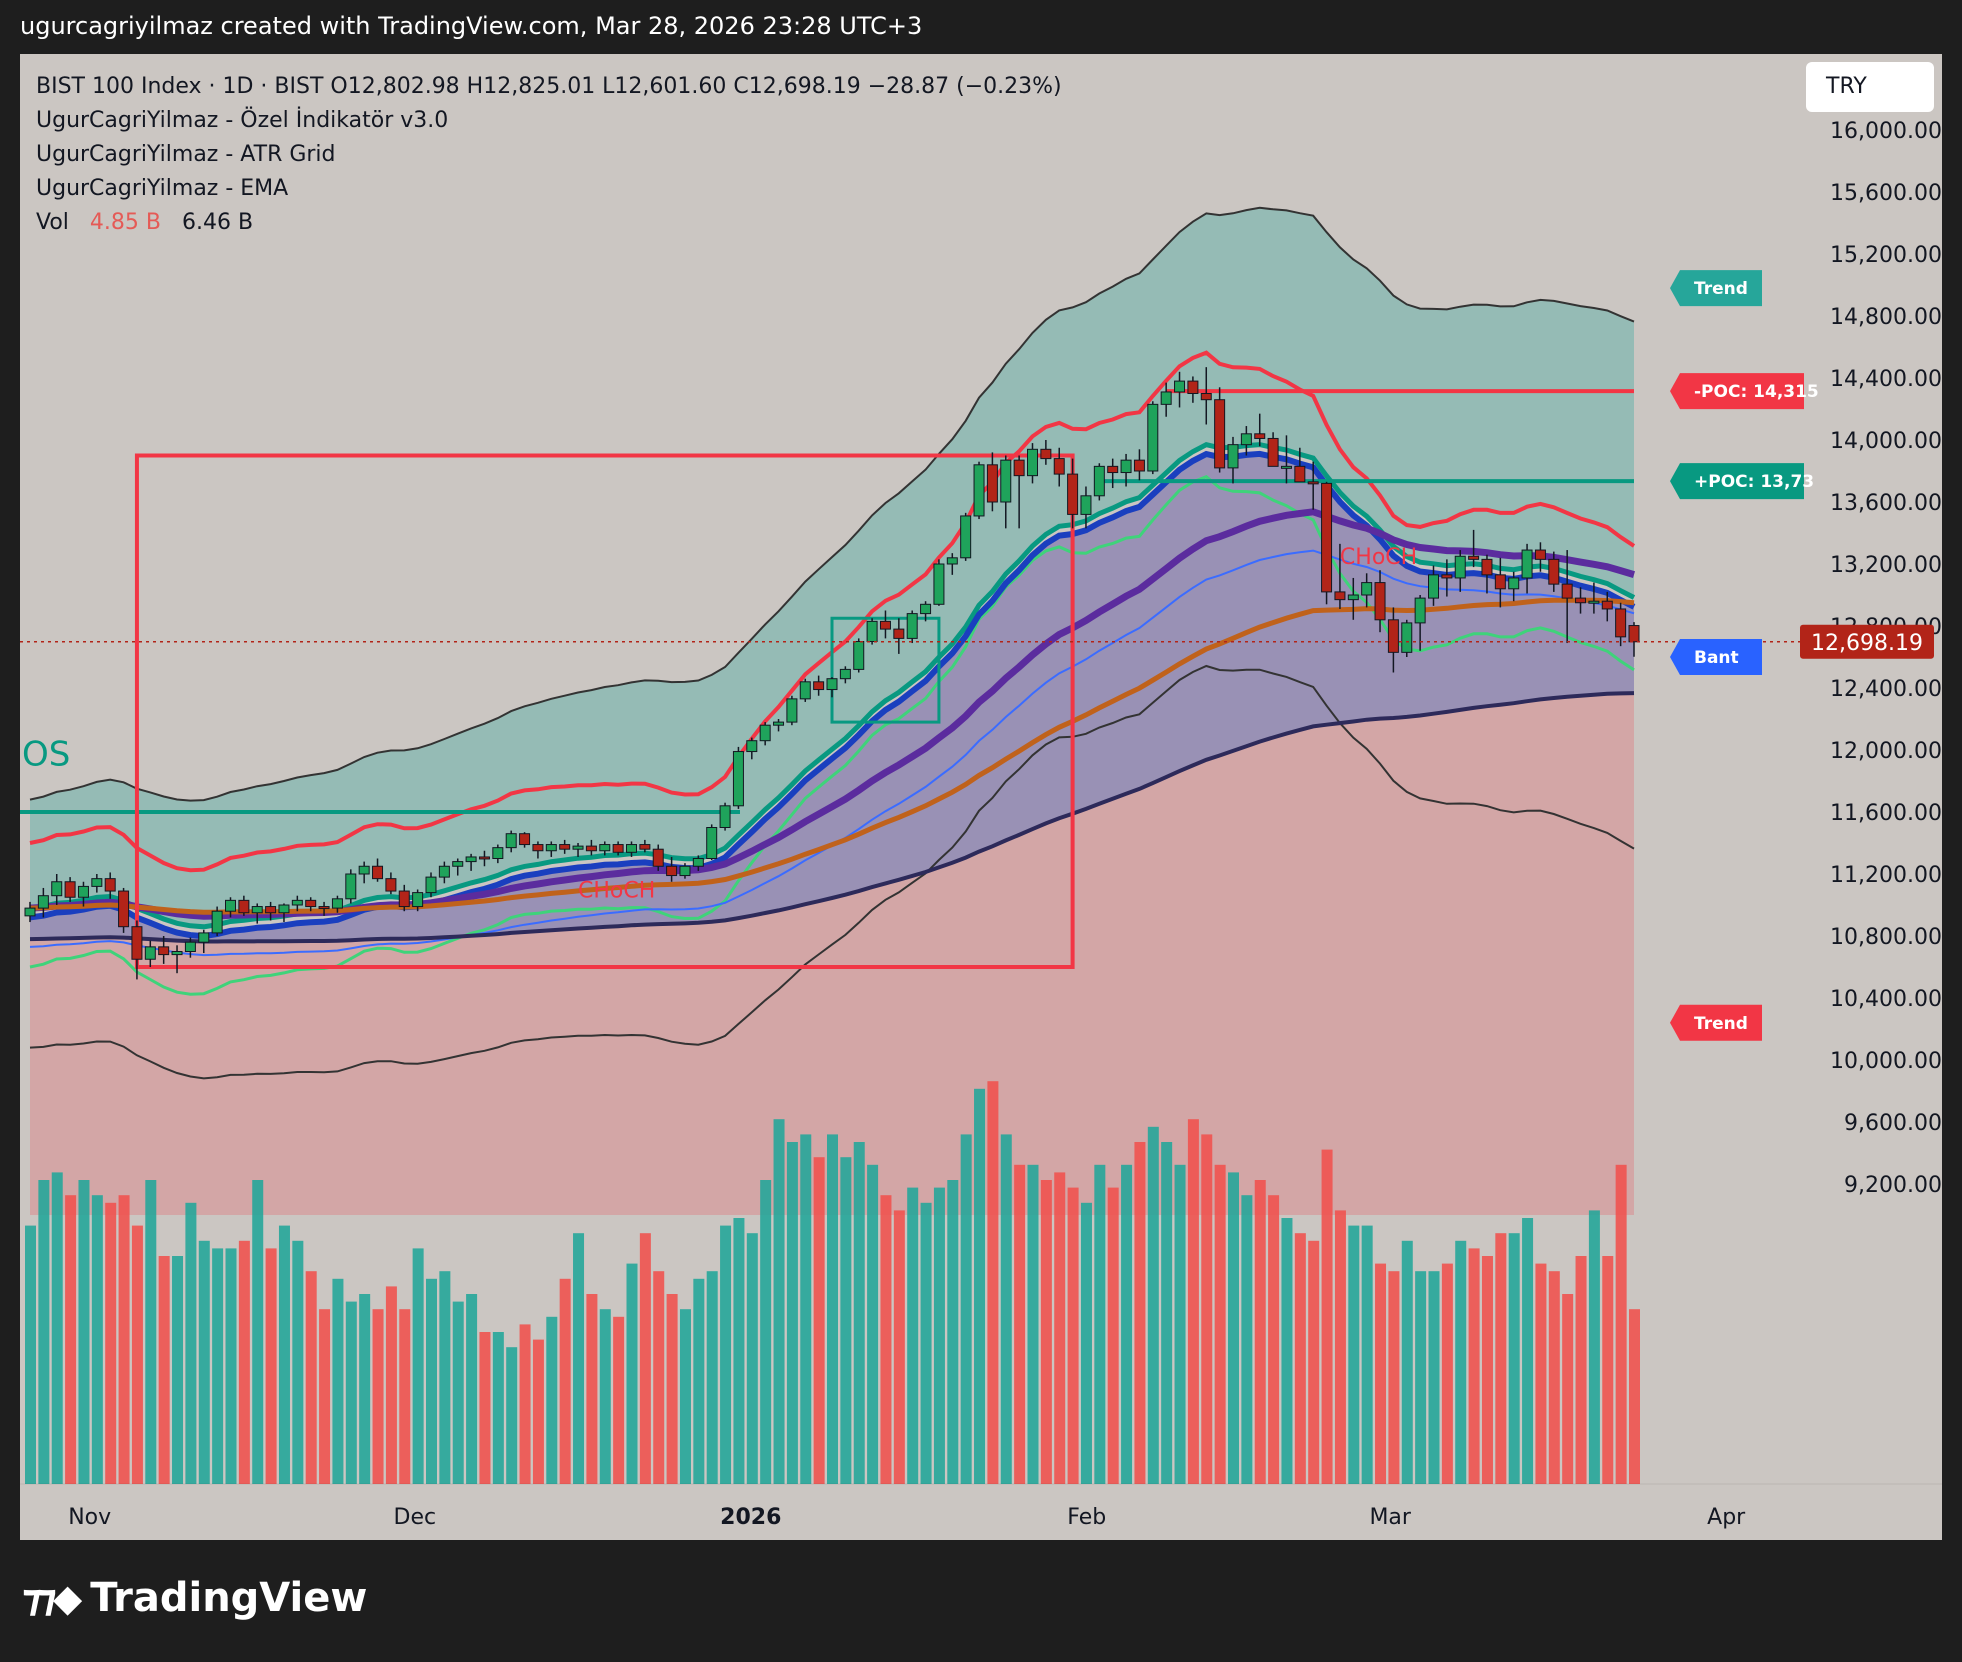 The image size is (1962, 1662). Describe the element at coordinates (217, 222) in the screenshot. I see `vol-value-b: 6.46 B` at that location.